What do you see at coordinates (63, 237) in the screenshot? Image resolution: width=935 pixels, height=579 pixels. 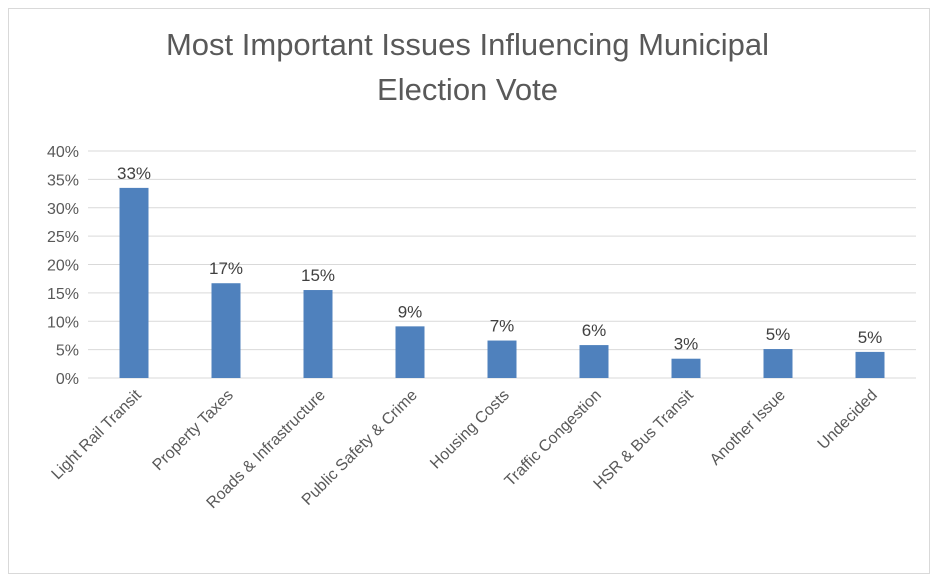 I see `y-tick-label: 25%` at bounding box center [63, 237].